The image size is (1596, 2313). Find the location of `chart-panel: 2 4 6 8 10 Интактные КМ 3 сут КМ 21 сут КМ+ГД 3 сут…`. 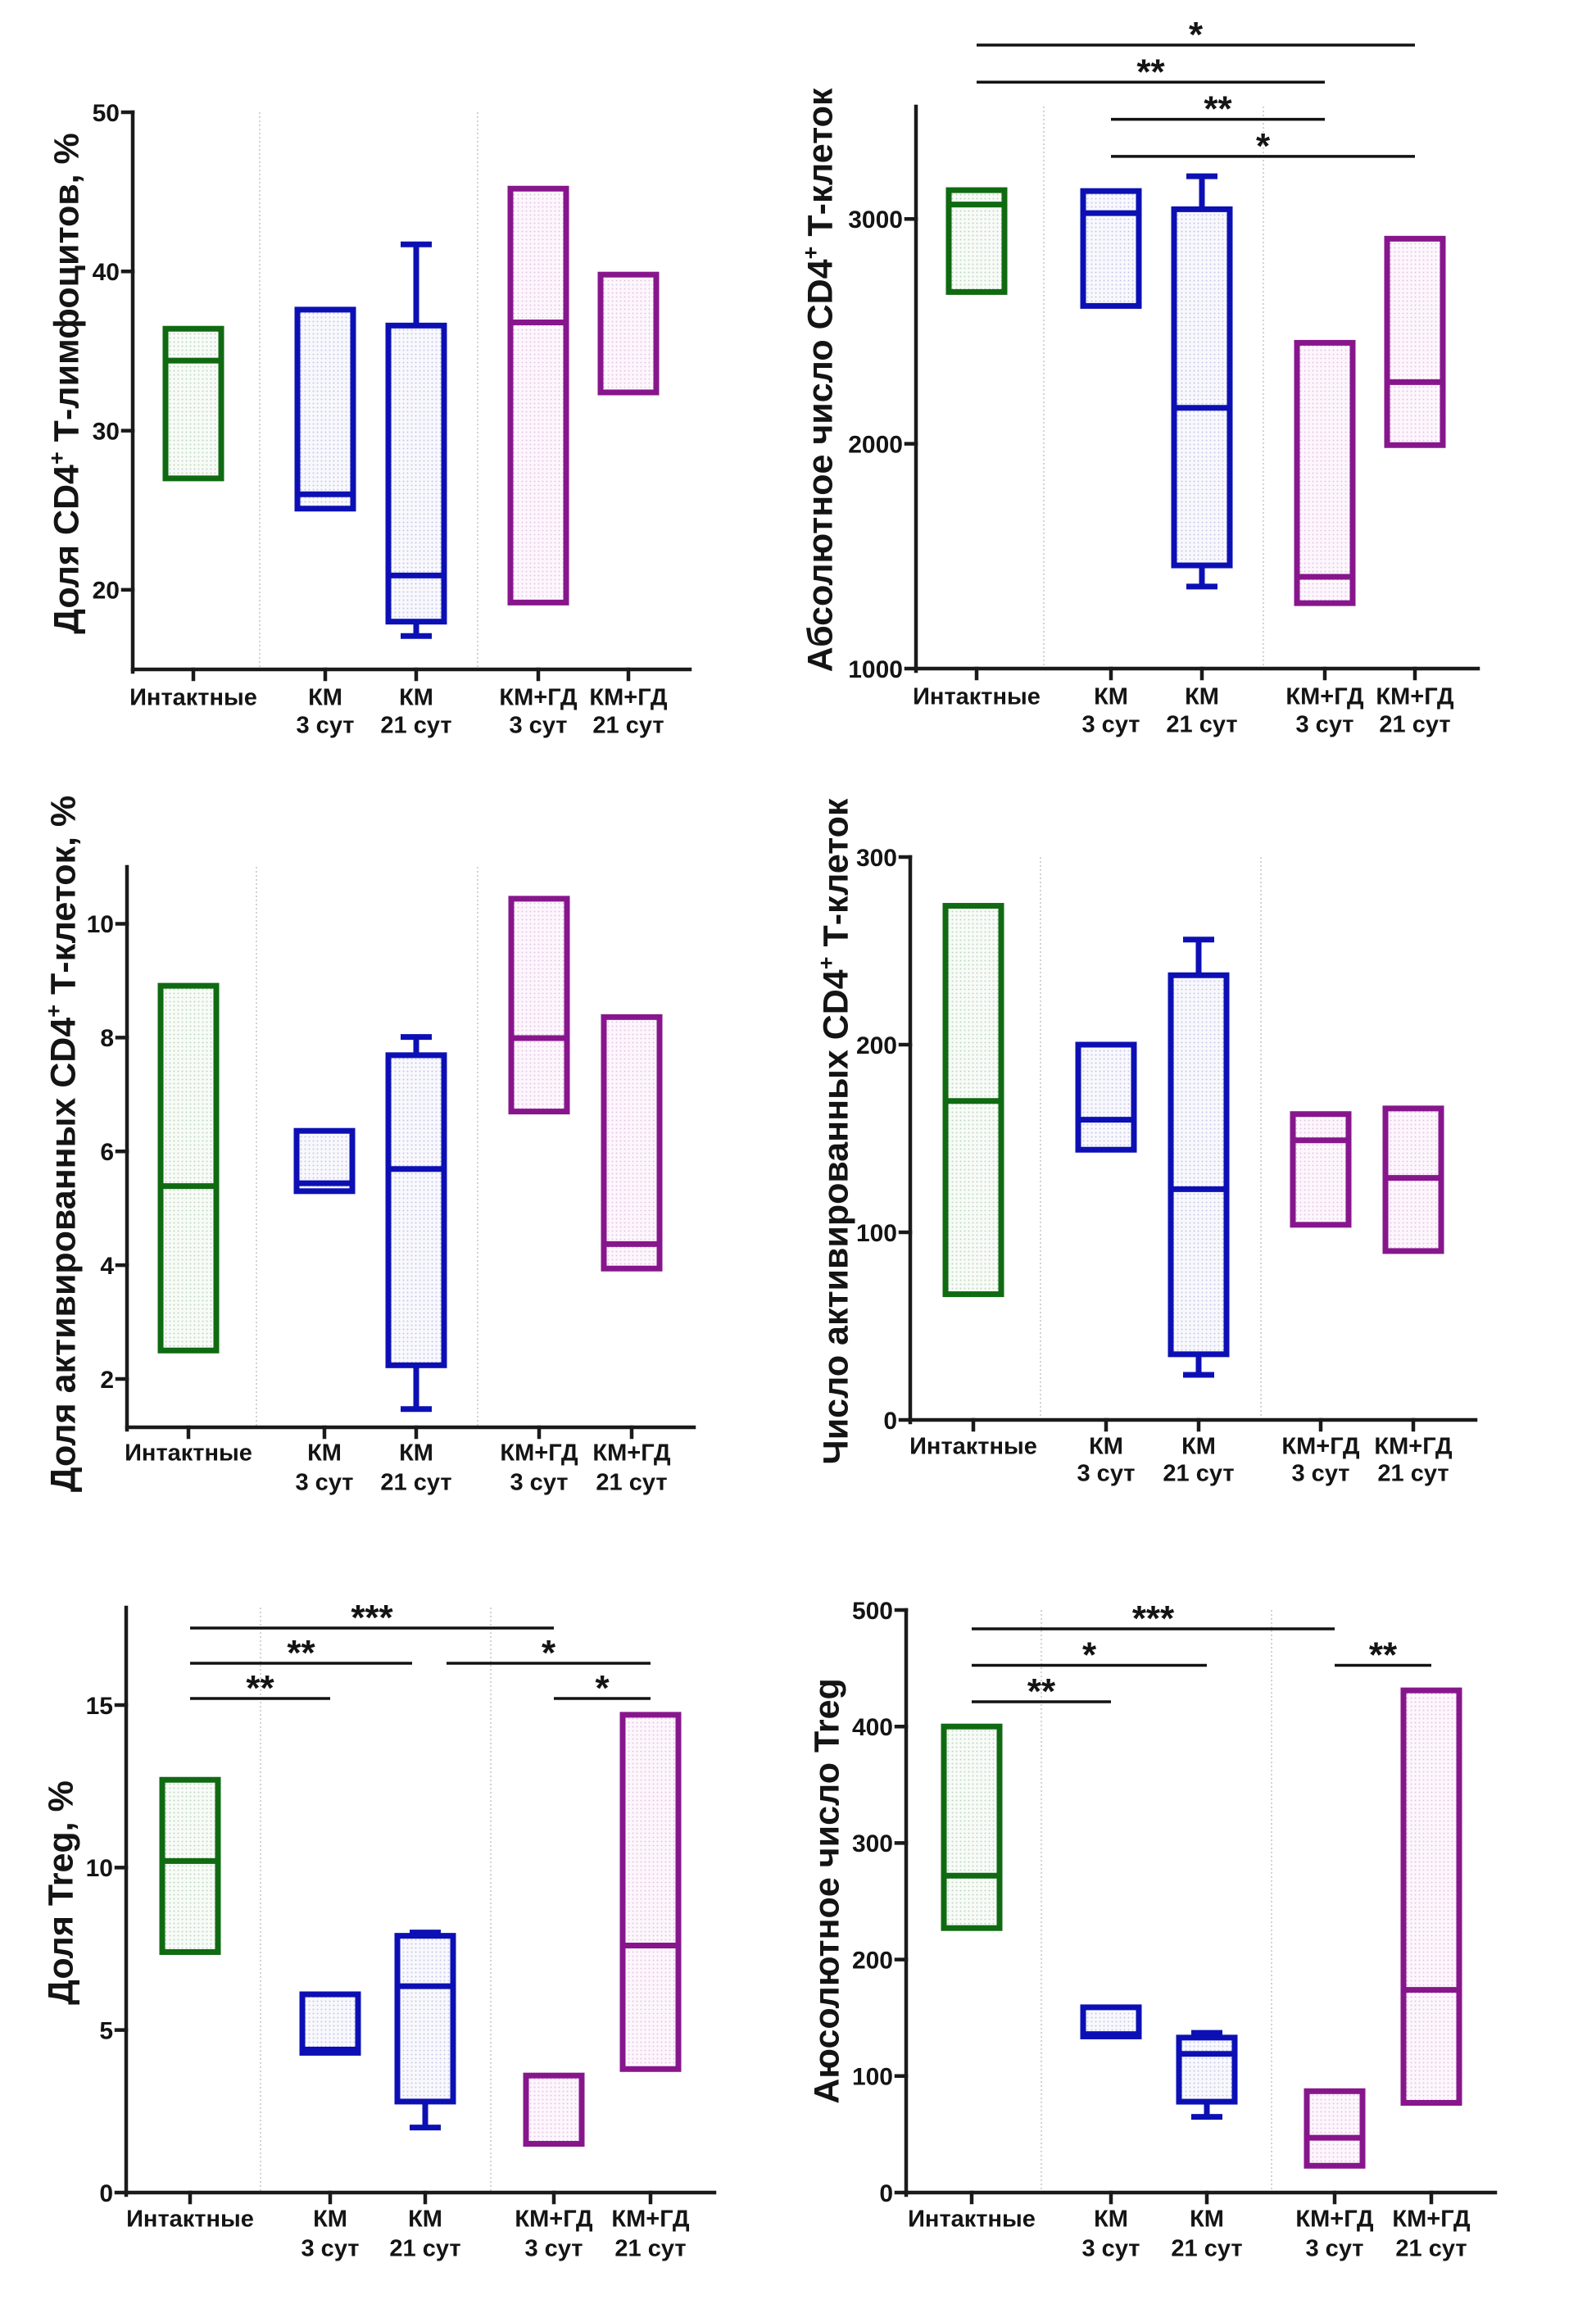

chart-panel: 2 4 6 8 10 Интактные КМ 3 сут КМ 21 сут КМ+ГД 3 сут… is located at coordinates (368, 1146).